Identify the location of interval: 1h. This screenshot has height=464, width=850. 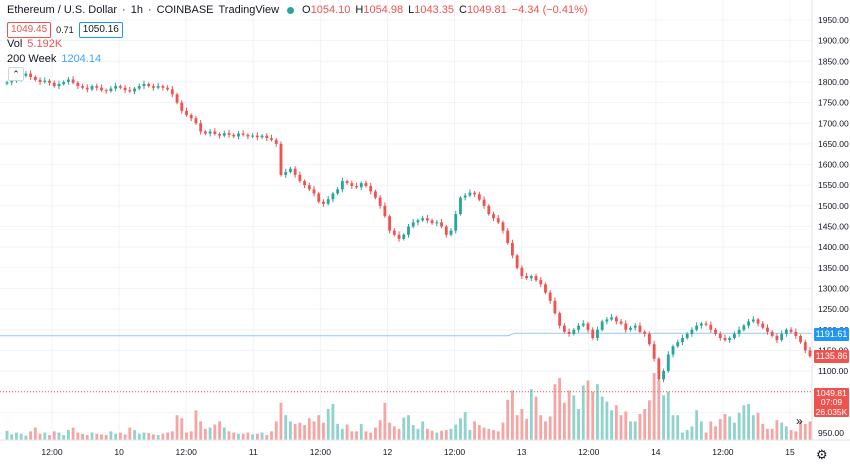
(136, 10).